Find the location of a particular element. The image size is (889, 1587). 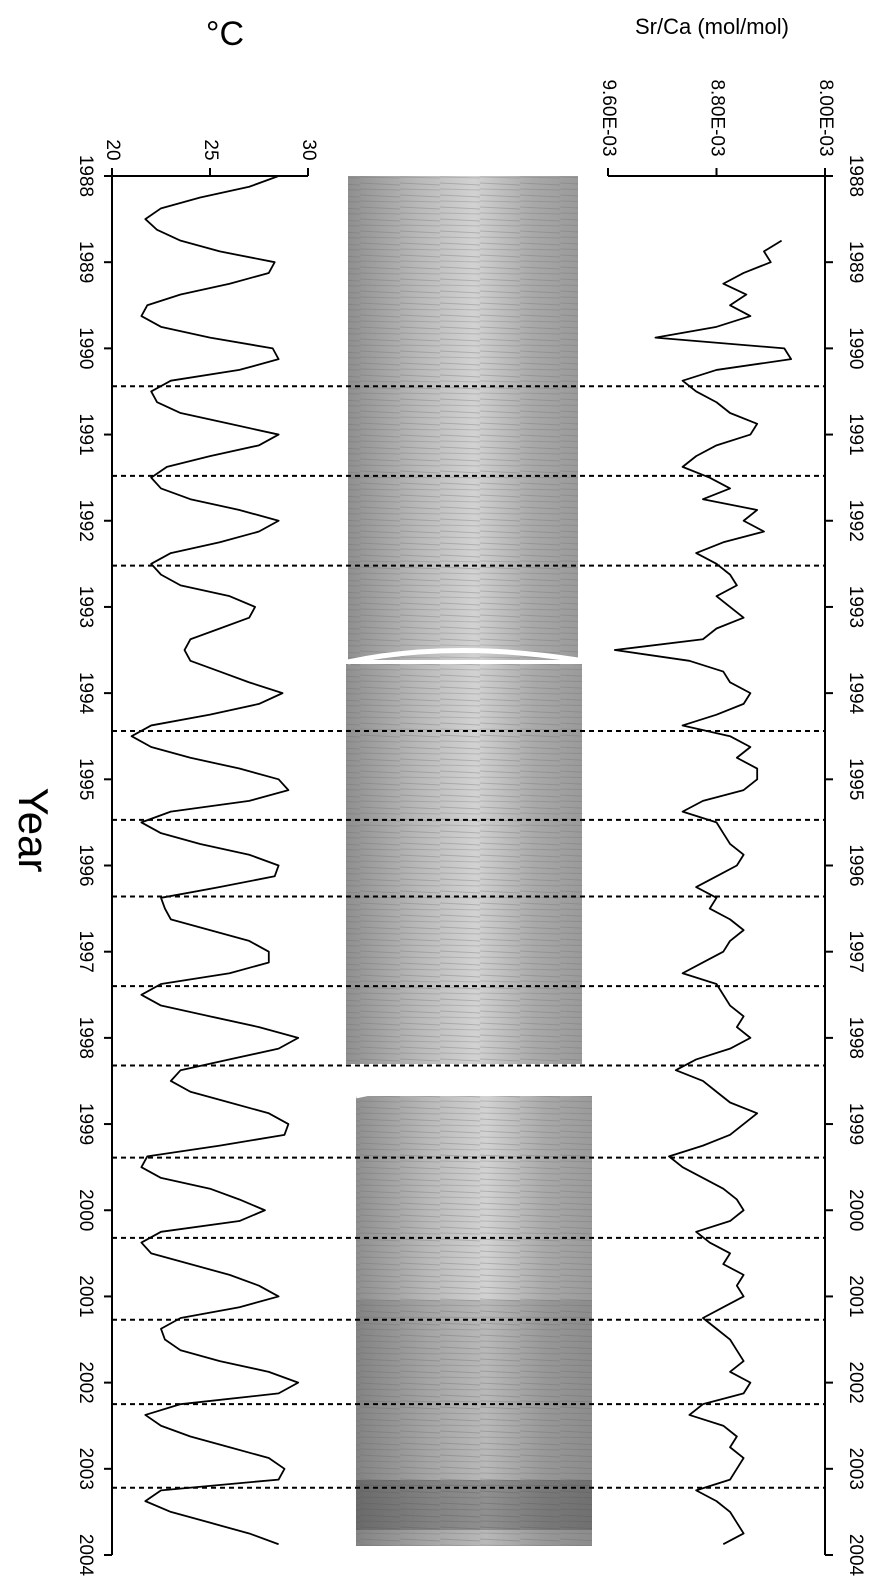

y2-tick-label: 8.00E-03 is located at coordinates (825, 117).